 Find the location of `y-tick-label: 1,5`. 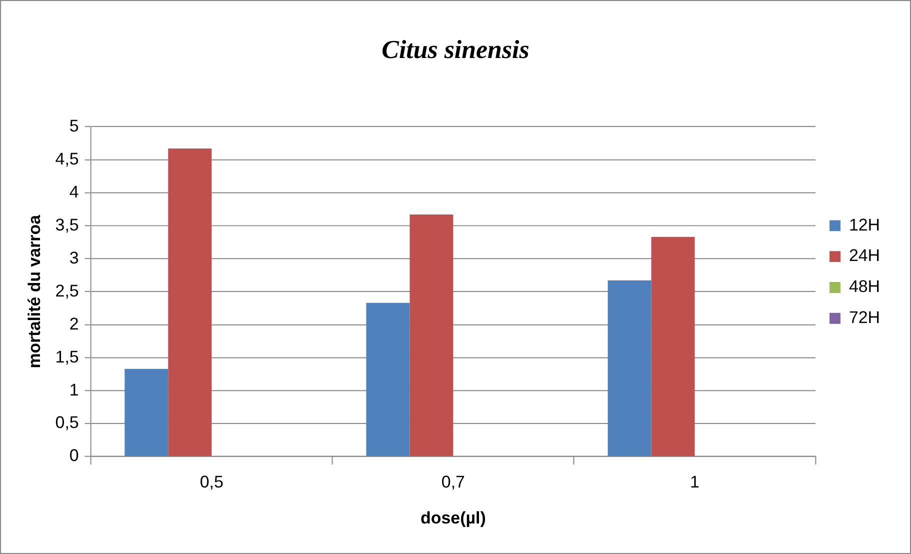

y-tick-label: 1,5 is located at coordinates (67, 356).